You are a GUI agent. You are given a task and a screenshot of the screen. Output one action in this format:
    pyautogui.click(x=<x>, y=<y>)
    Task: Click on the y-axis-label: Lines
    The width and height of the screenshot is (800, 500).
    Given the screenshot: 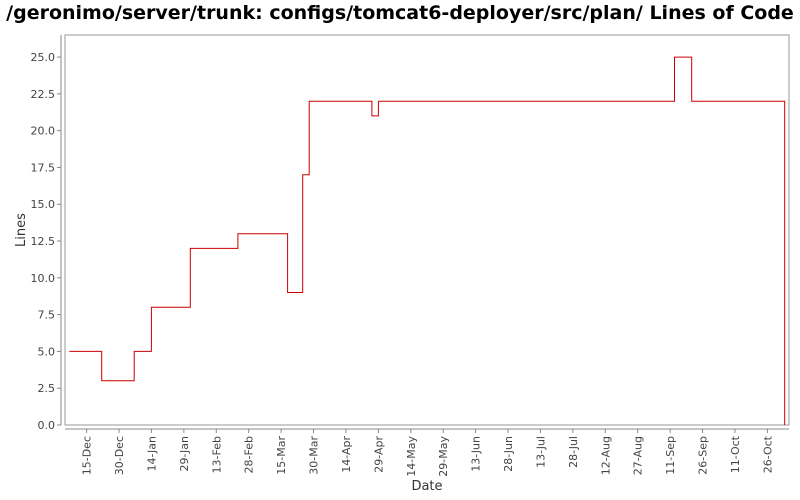 What is the action you would take?
    pyautogui.click(x=21, y=230)
    